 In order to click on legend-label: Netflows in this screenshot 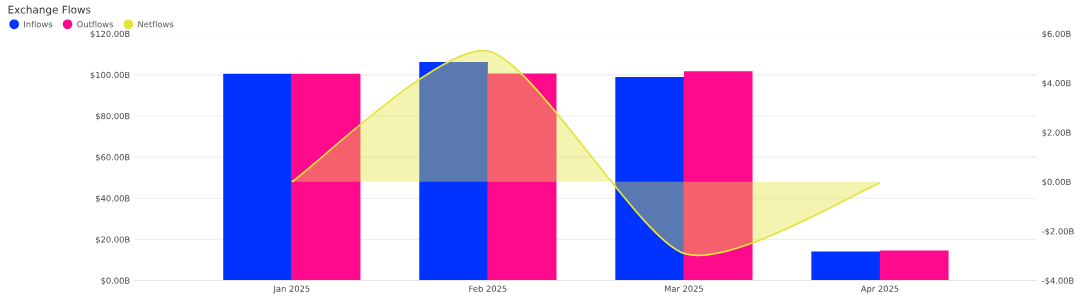, I will do `click(156, 24)`.